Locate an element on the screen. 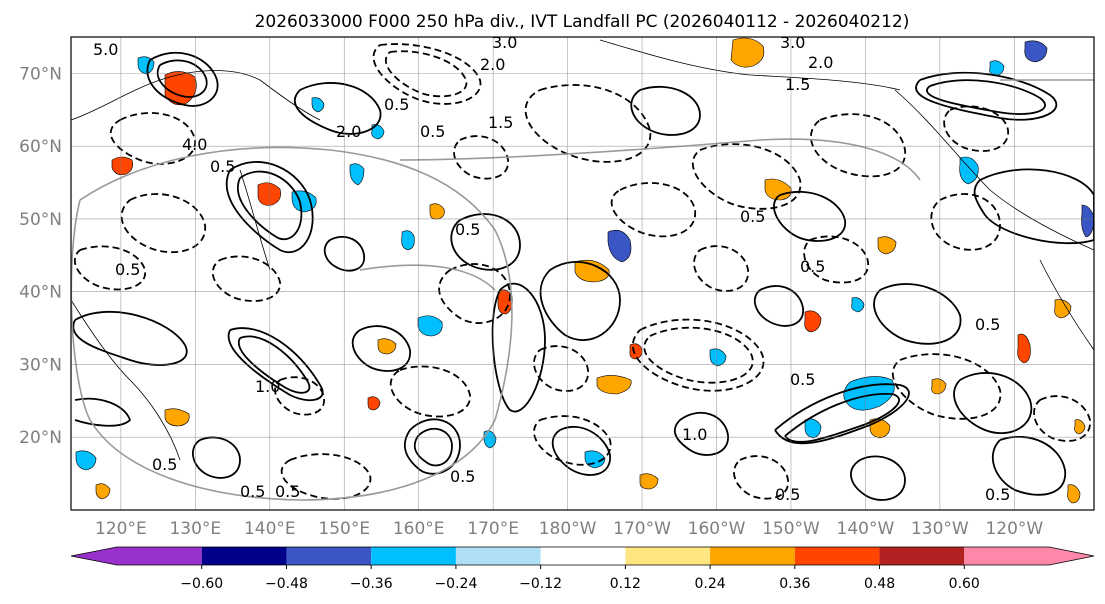 Image resolution: width=1105 pixels, height=604 pixels. contour-label: 5.0 is located at coordinates (105, 49).